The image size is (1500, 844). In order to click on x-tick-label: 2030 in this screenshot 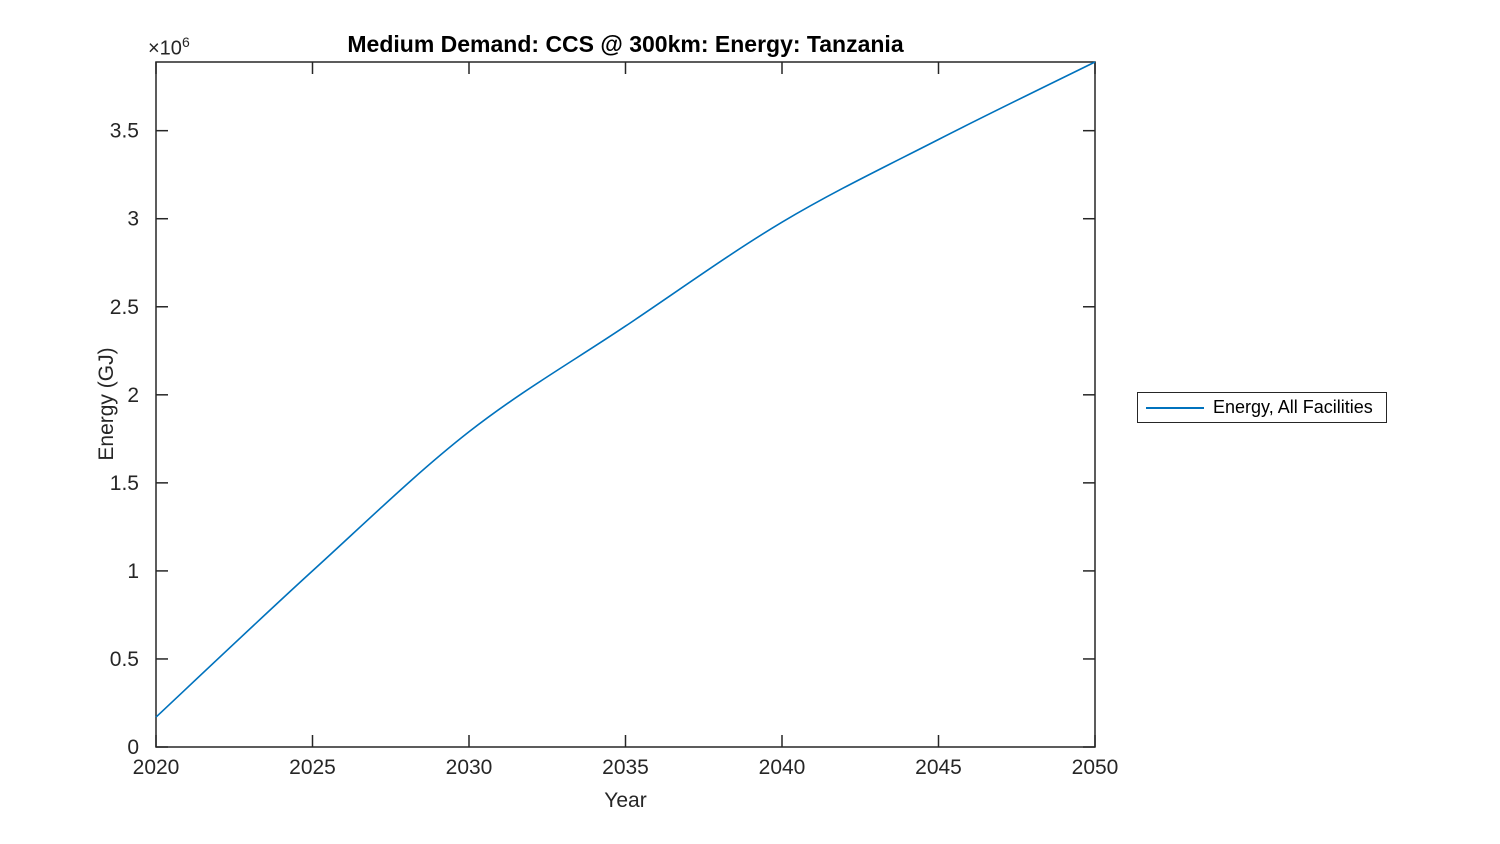, I will do `click(469, 767)`.